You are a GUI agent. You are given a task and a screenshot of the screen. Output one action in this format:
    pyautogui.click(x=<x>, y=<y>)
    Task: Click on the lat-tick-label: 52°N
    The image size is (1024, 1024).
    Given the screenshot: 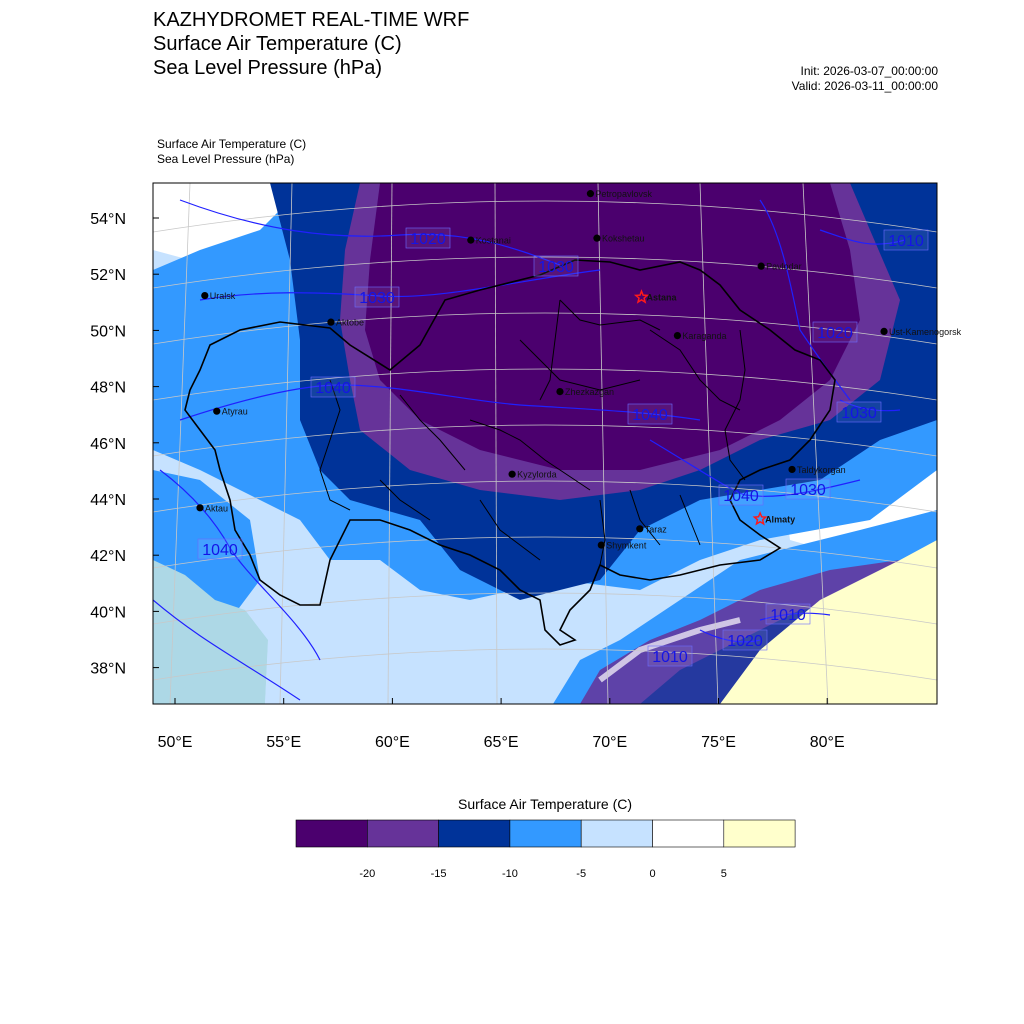 What is the action you would take?
    pyautogui.click(x=108, y=275)
    